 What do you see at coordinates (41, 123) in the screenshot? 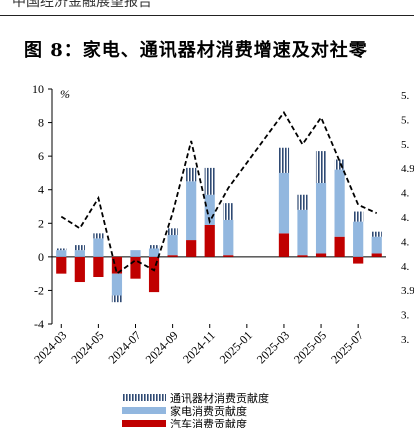
I see `y-tick-label: 8` at bounding box center [41, 123].